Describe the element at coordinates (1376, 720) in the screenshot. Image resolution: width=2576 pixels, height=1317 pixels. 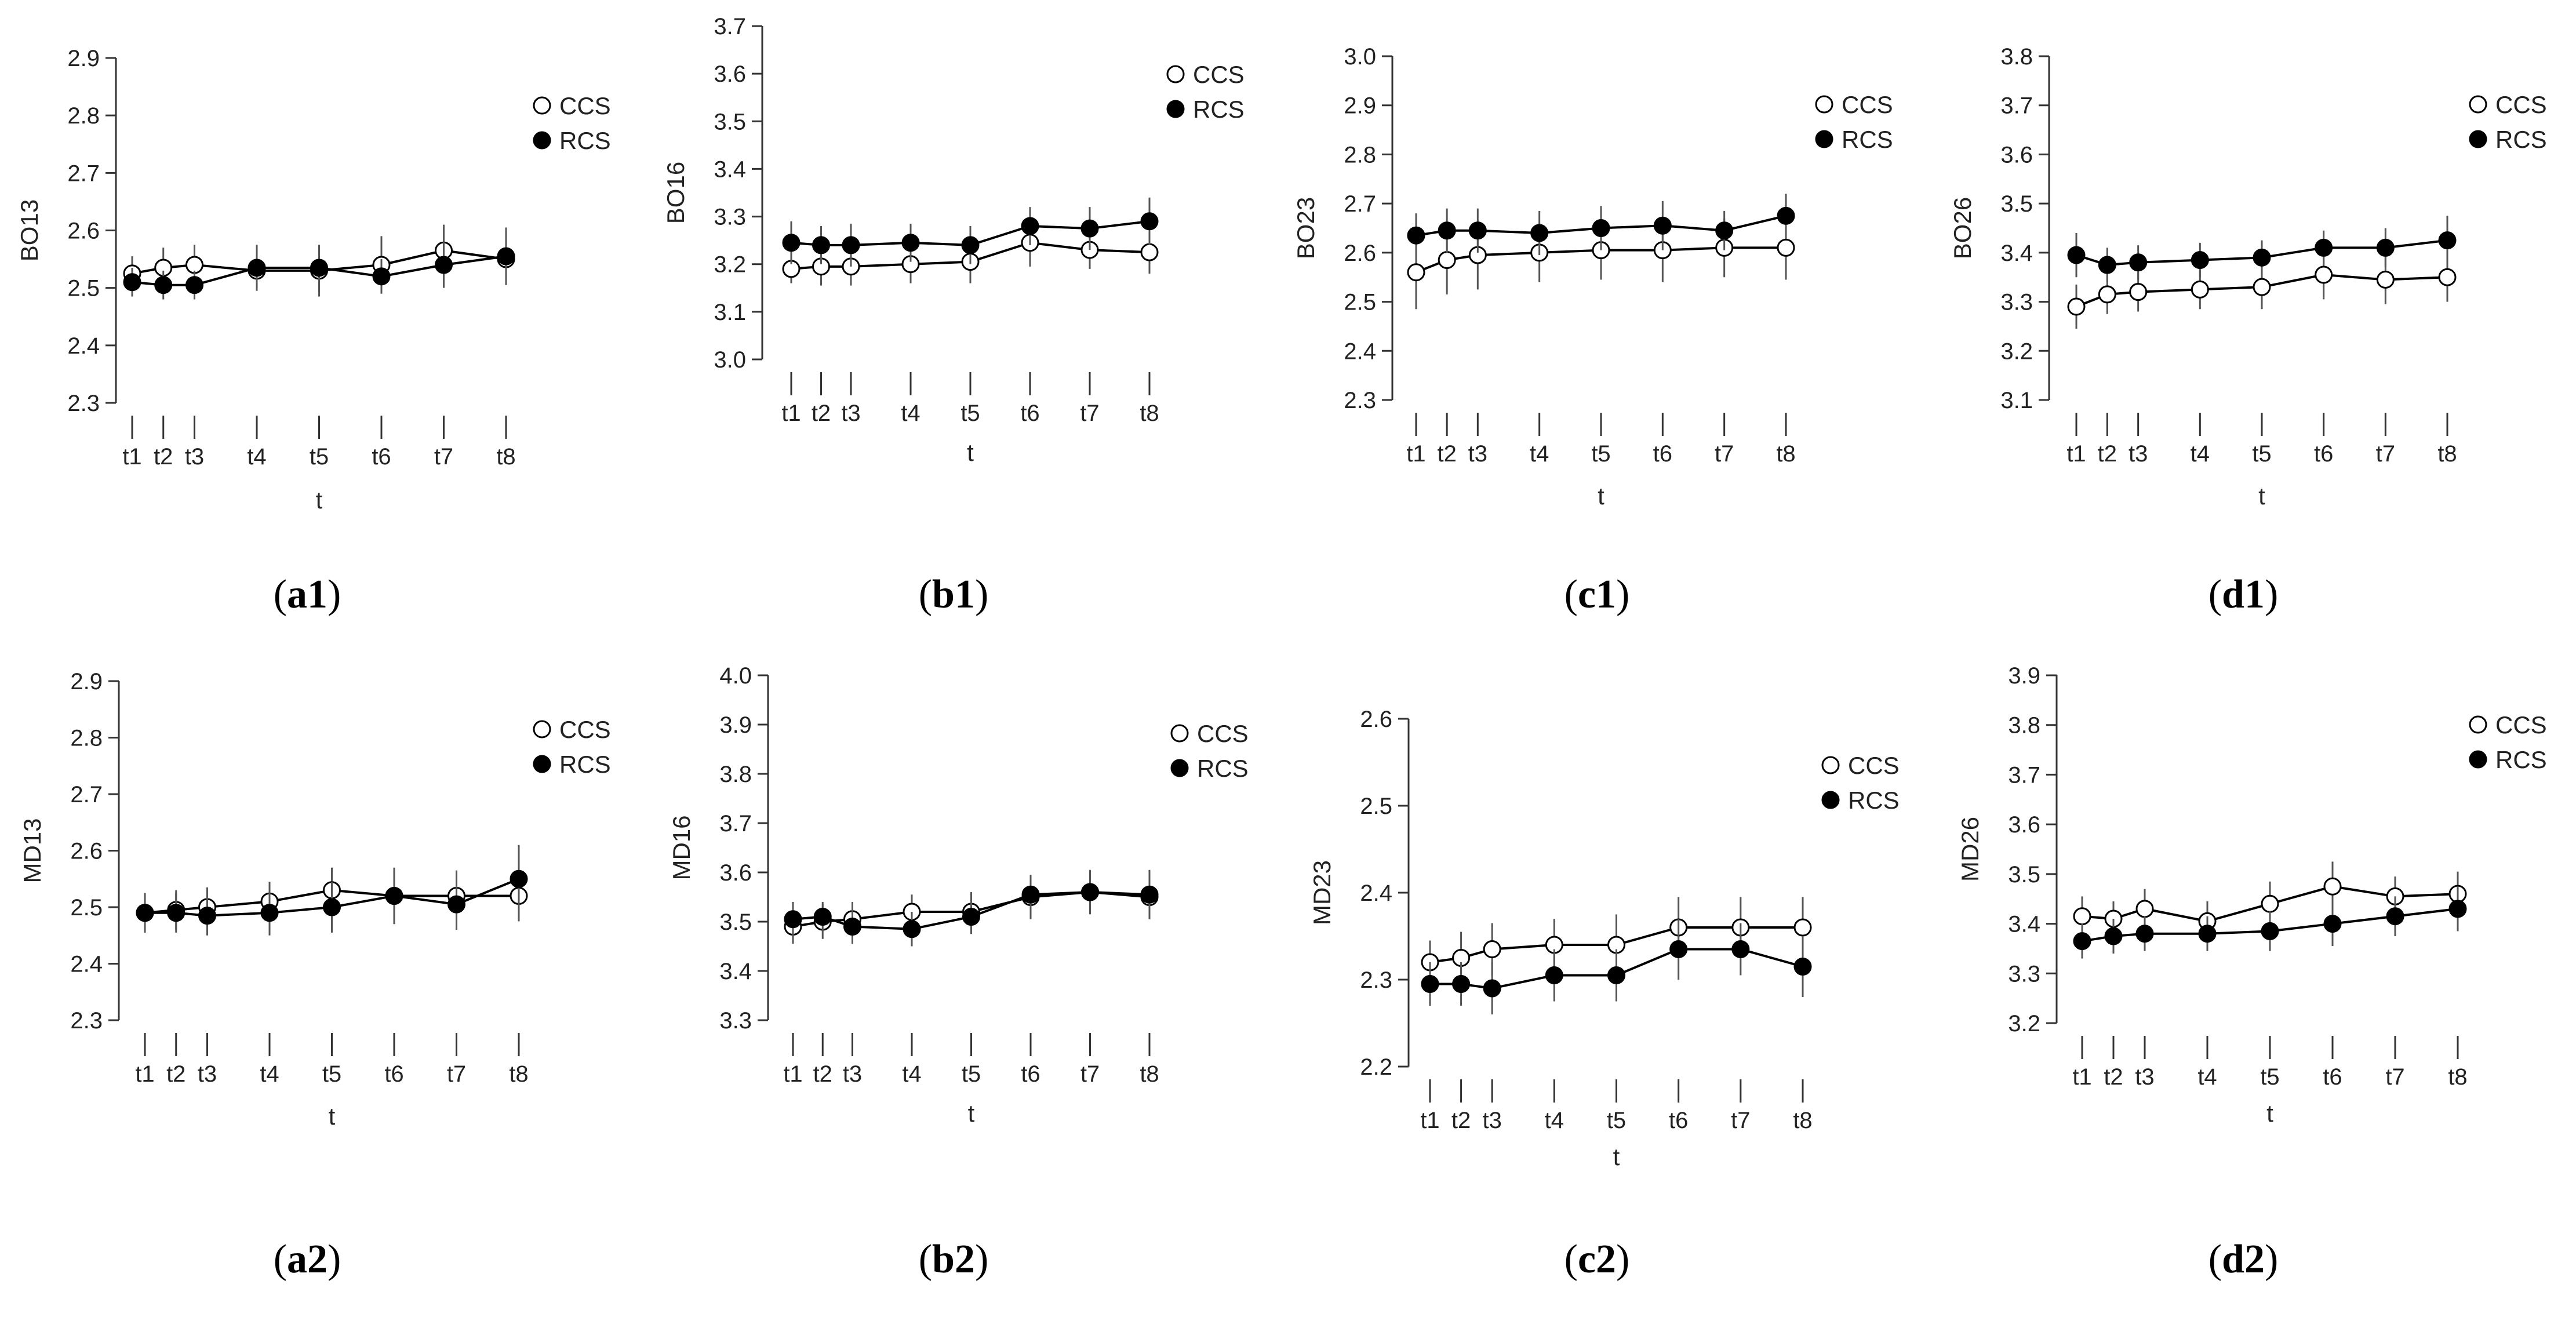
I see `y-tick-label: 2.6` at that location.